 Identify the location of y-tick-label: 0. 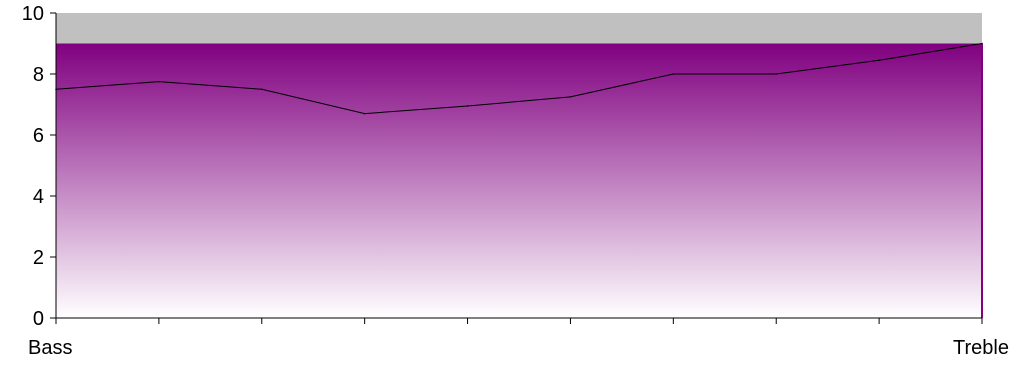
(38, 319).